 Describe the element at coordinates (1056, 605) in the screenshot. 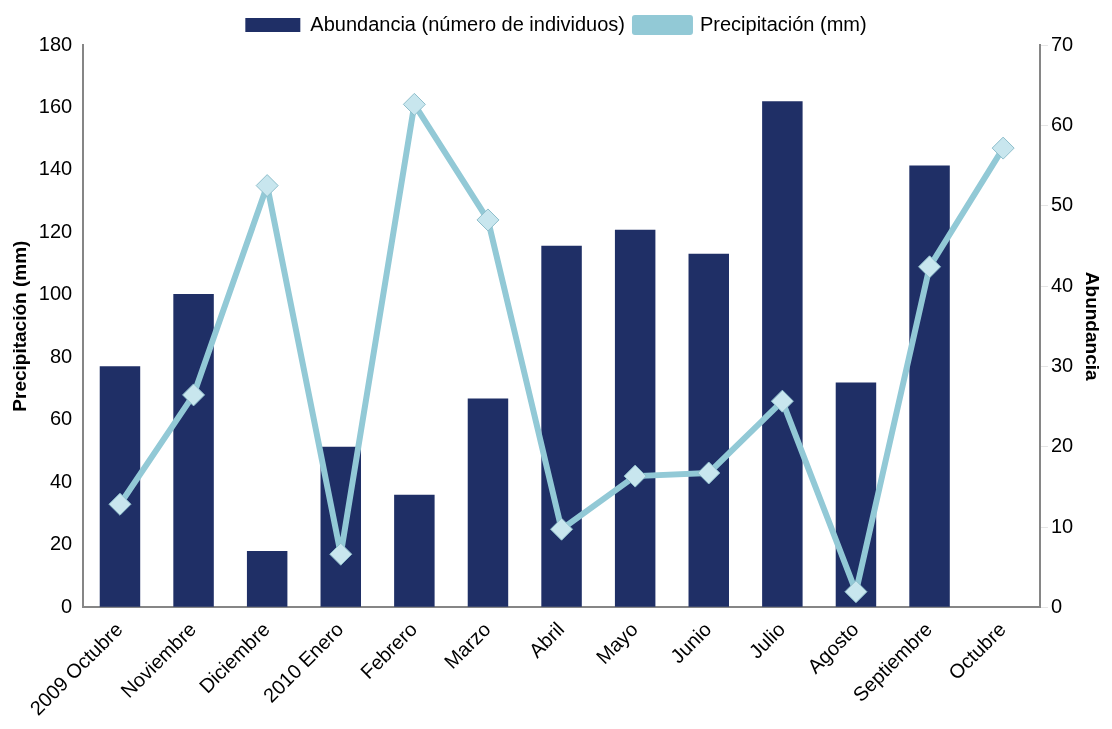

I see `y2-tick-label: 0` at that location.